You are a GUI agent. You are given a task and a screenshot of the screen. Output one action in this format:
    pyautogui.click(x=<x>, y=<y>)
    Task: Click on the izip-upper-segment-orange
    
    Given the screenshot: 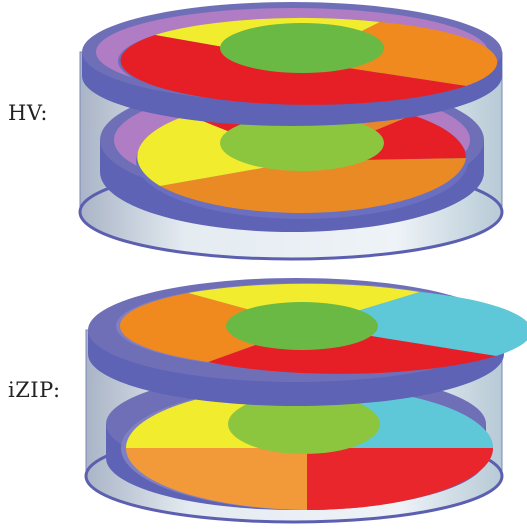 What is the action you would take?
    pyautogui.click(x=213, y=327)
    